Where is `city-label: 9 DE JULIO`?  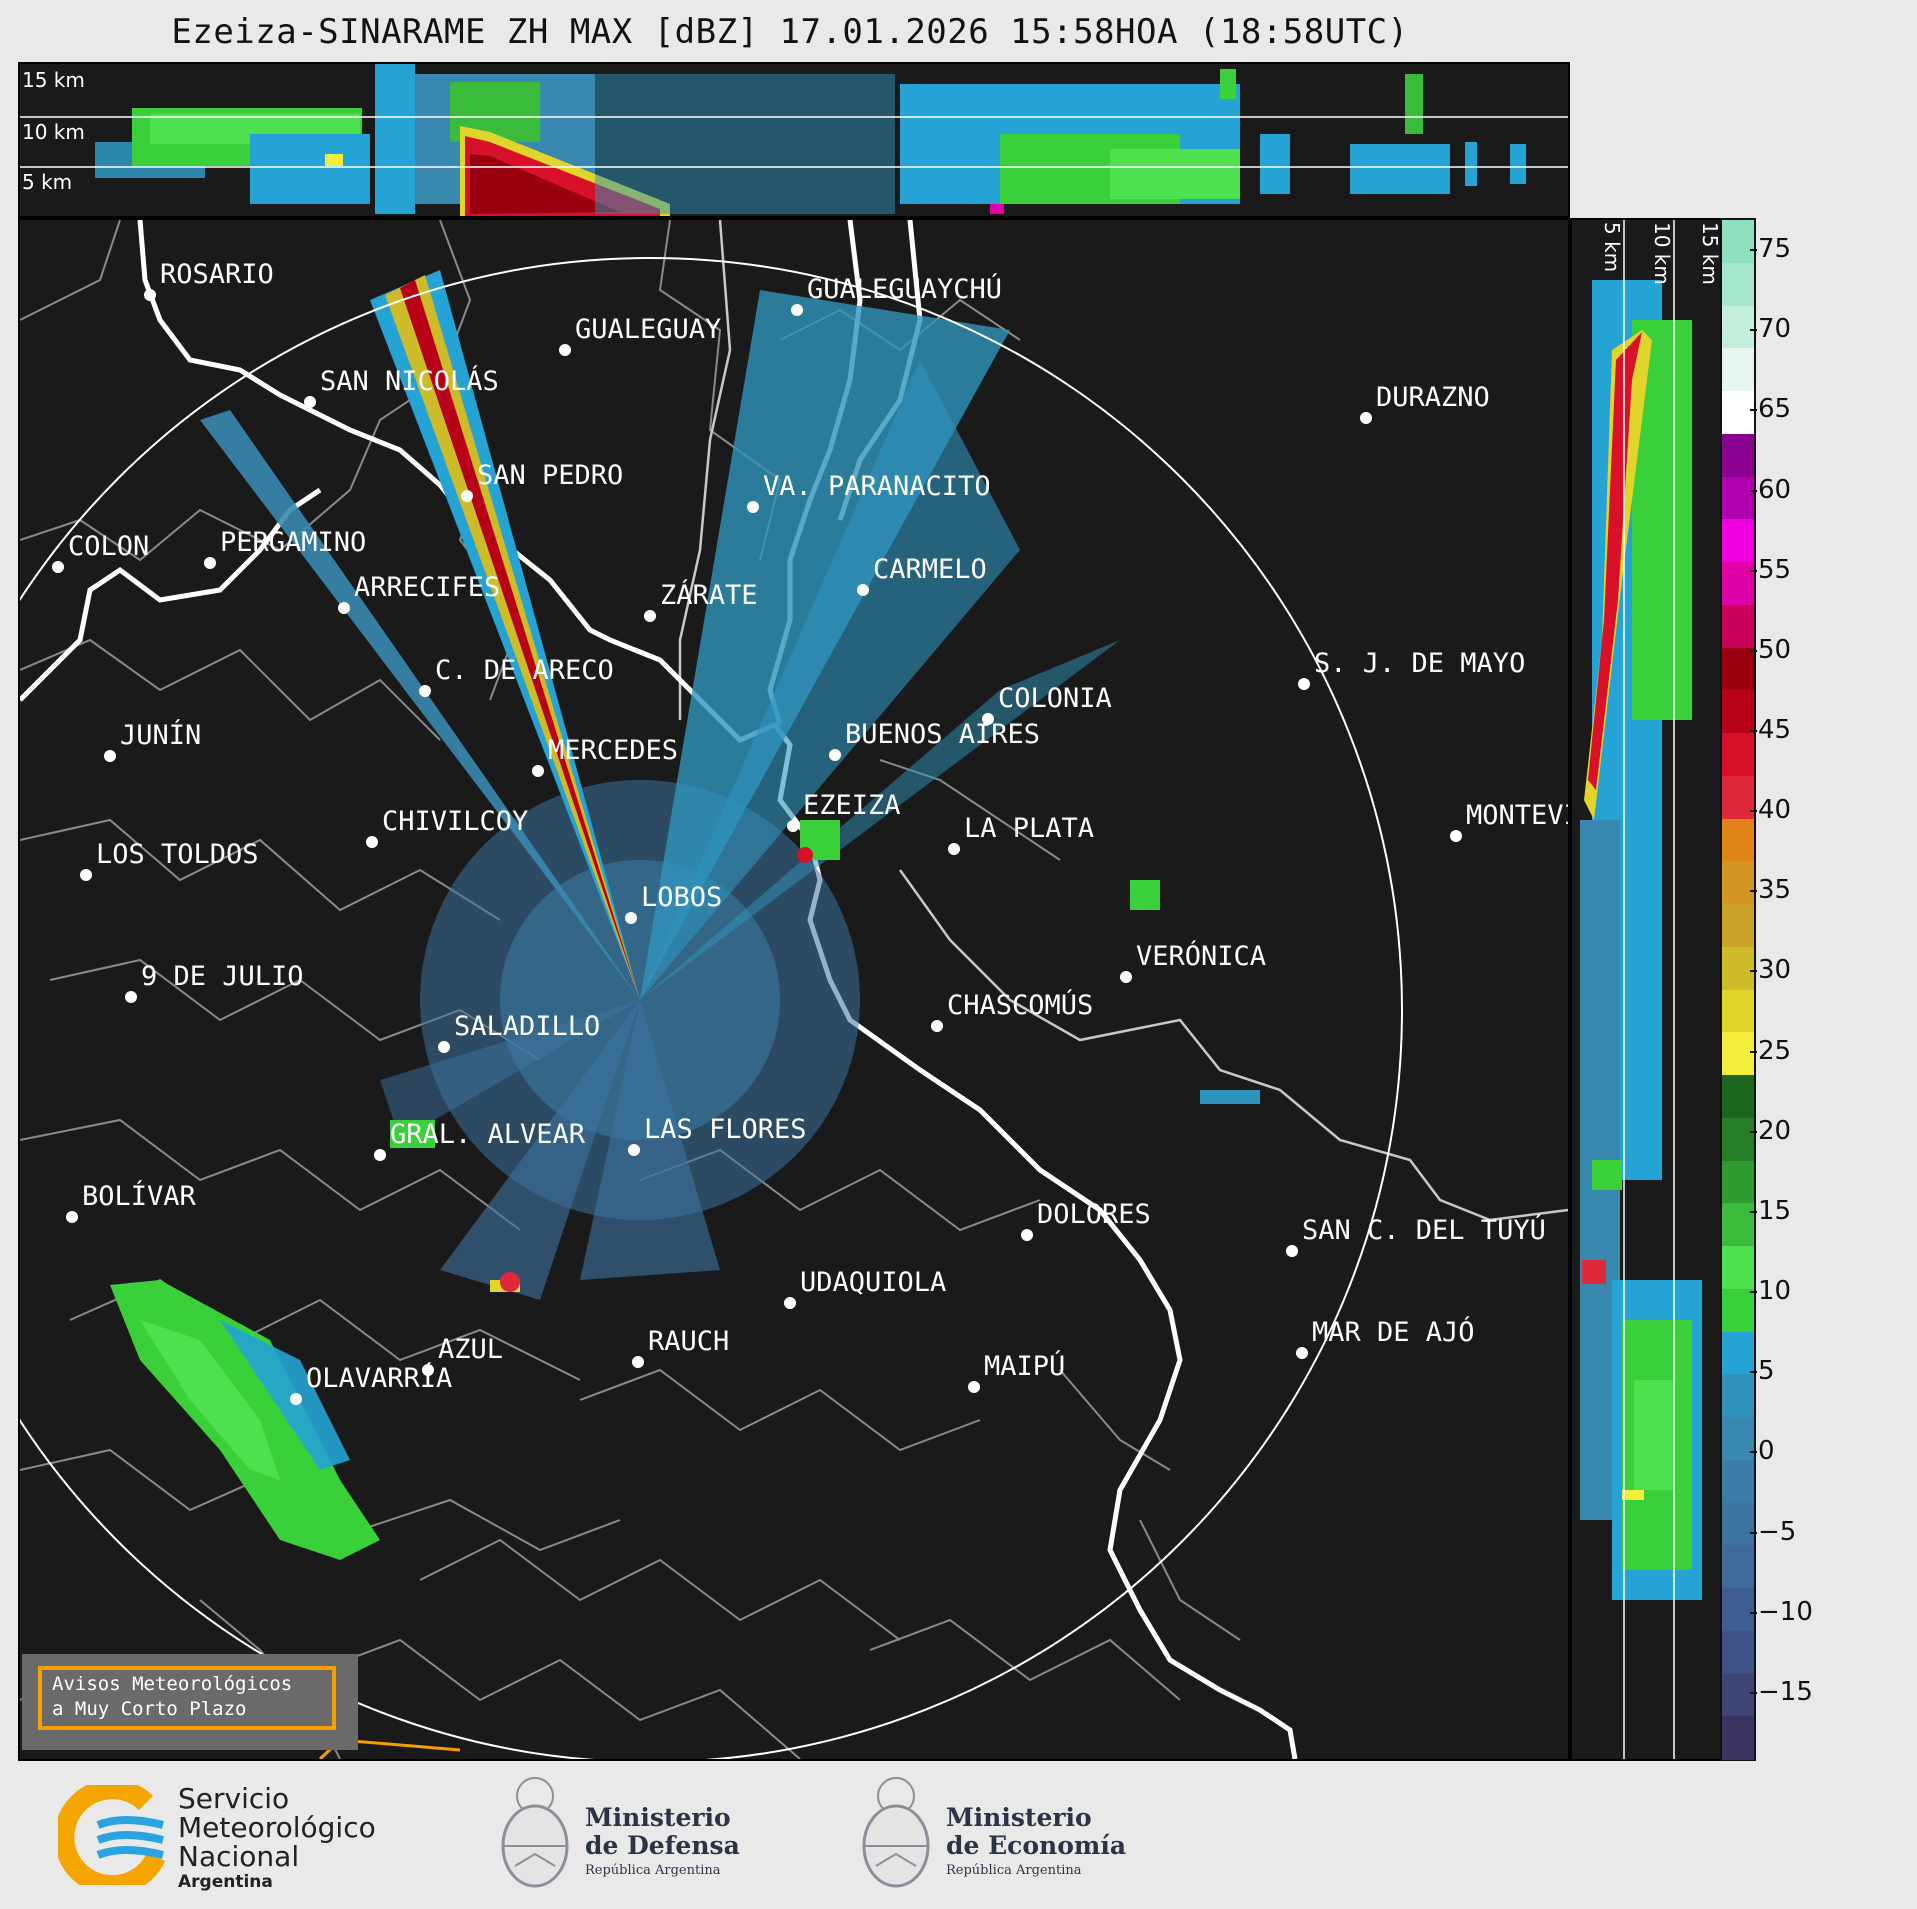 city-label: 9 DE JULIO is located at coordinates (222, 976).